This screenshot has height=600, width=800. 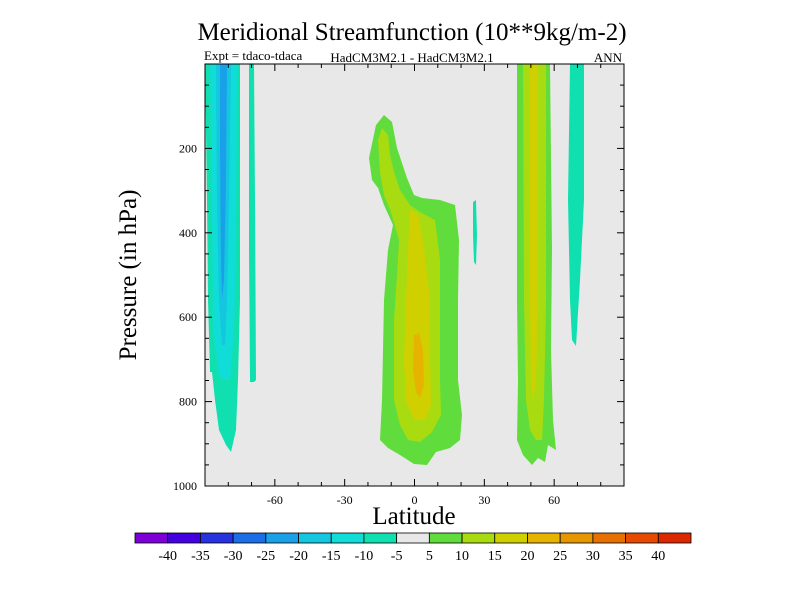 What do you see at coordinates (626, 556) in the screenshot?
I see `colorbar-tick-label: 35` at bounding box center [626, 556].